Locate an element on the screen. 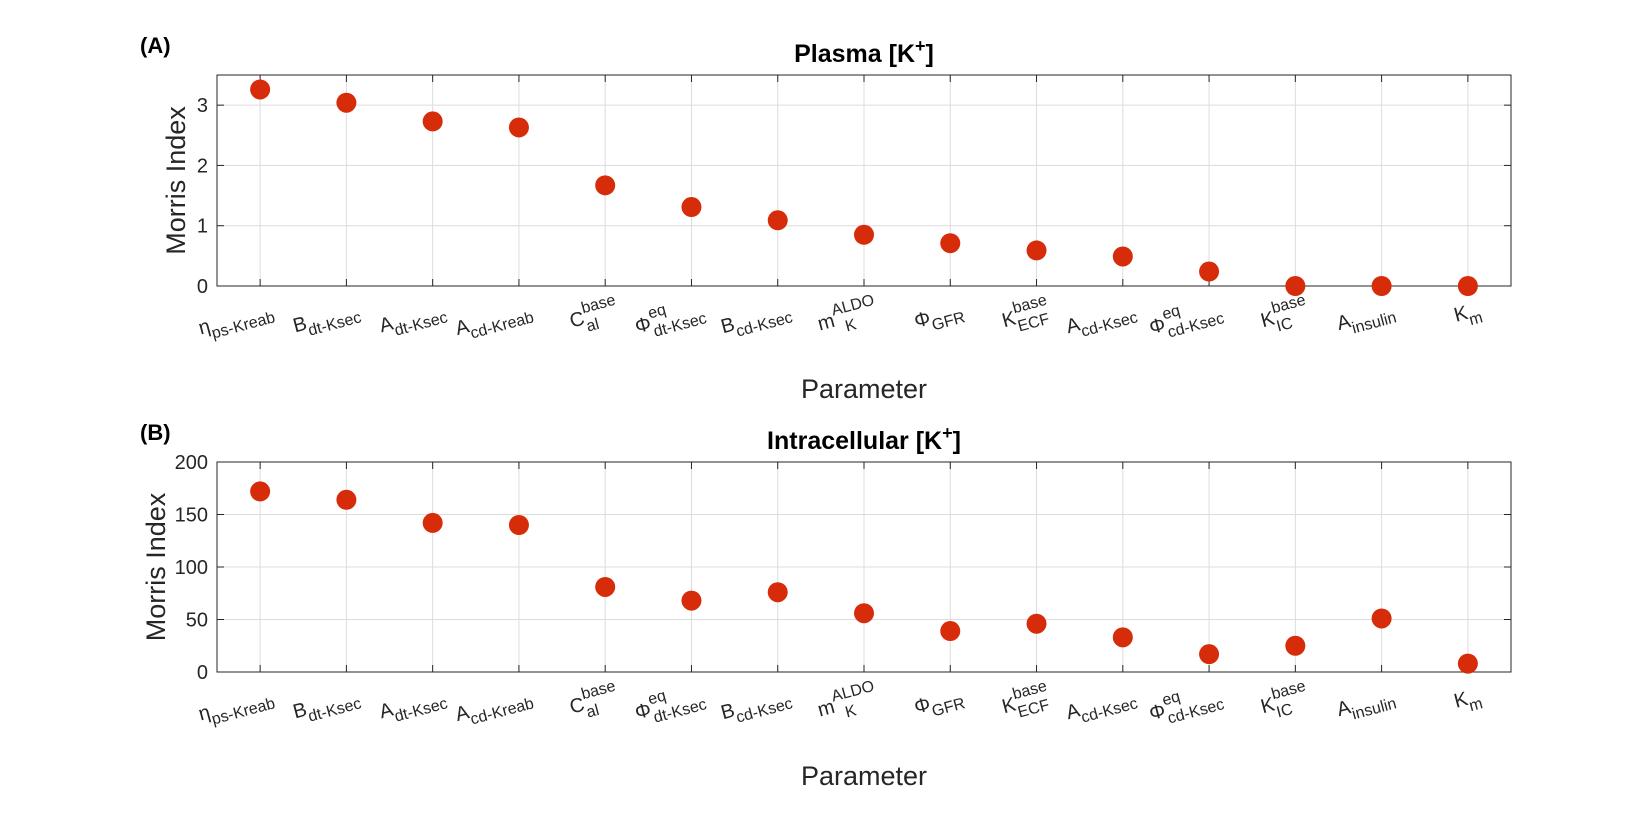 Image resolution: width=1651 pixels, height=813 pixels. y-tick-label: 100 is located at coordinates (191, 568).